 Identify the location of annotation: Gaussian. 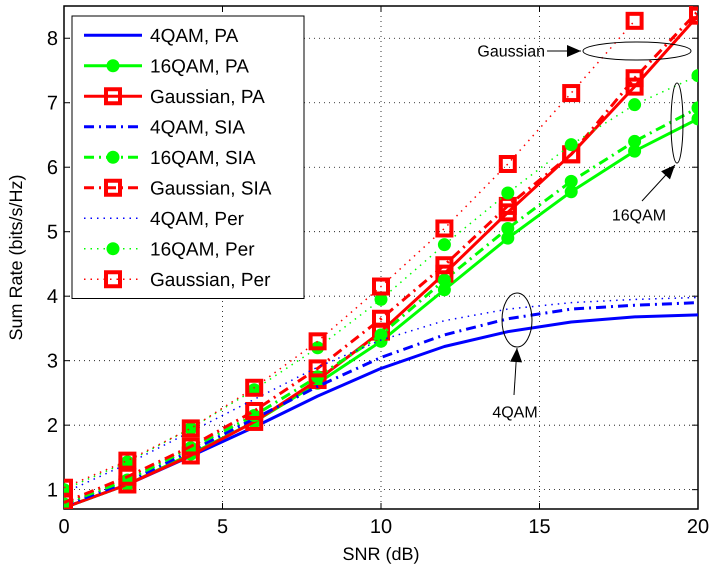
(511, 52).